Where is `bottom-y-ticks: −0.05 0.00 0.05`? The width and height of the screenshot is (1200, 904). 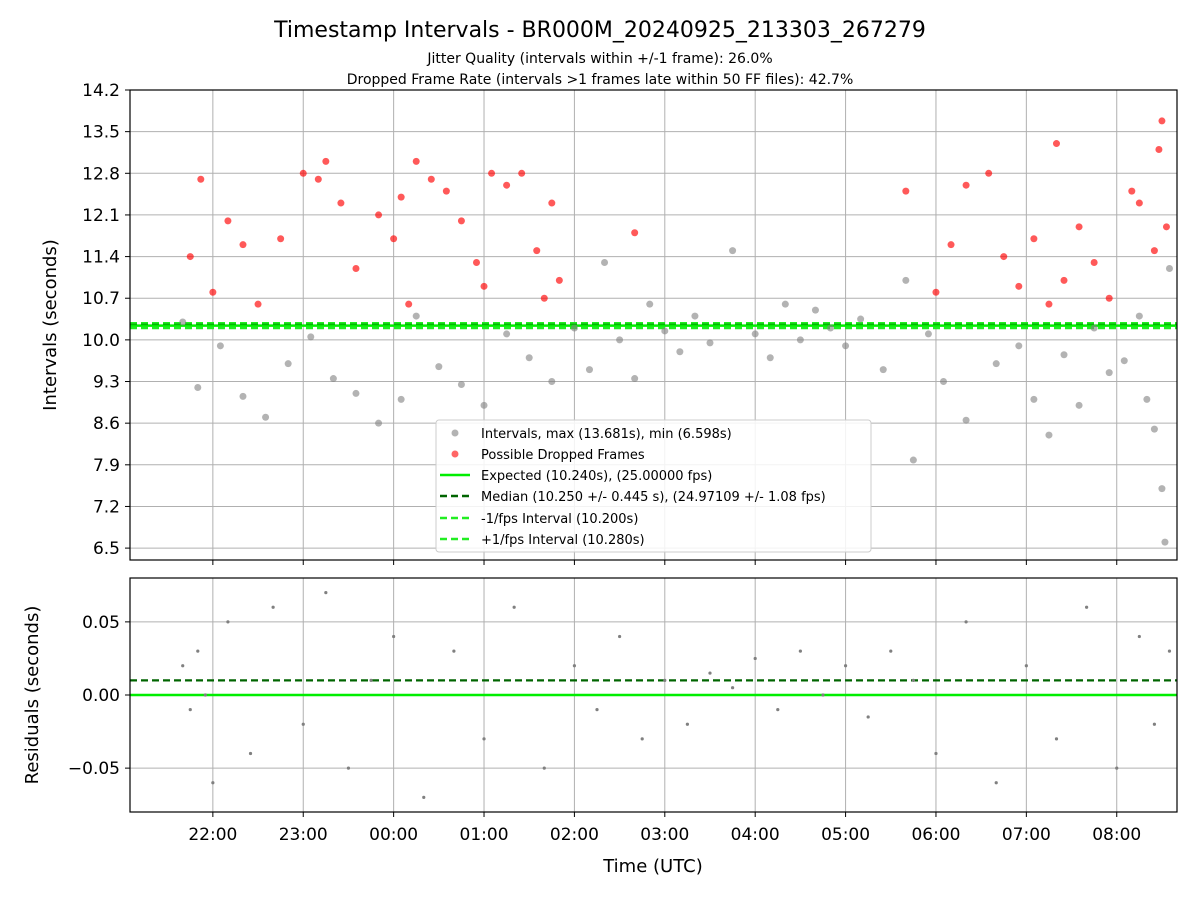 bottom-y-ticks: −0.05 0.00 0.05 is located at coordinates (99, 696).